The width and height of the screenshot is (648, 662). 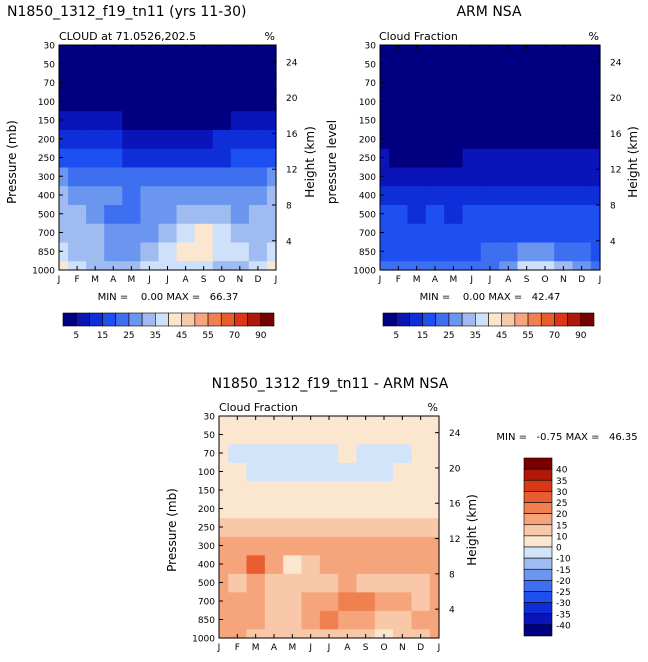 What do you see at coordinates (172, 530) in the screenshot?
I see `panel3-ylabel: Pressure (mb)` at bounding box center [172, 530].